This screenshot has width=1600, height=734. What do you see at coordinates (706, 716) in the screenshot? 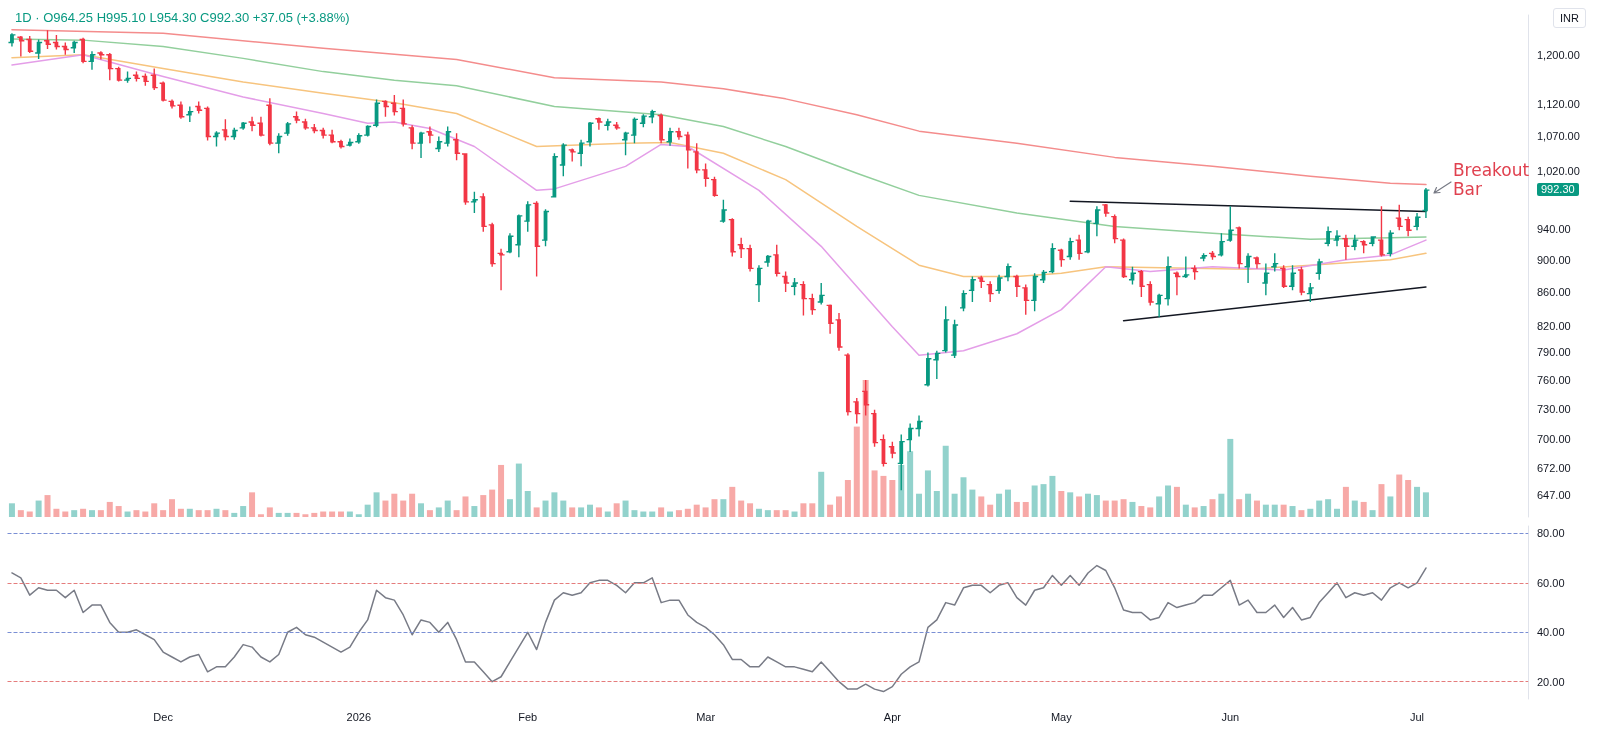
I see `x-tick-label: Mar` at bounding box center [706, 716].